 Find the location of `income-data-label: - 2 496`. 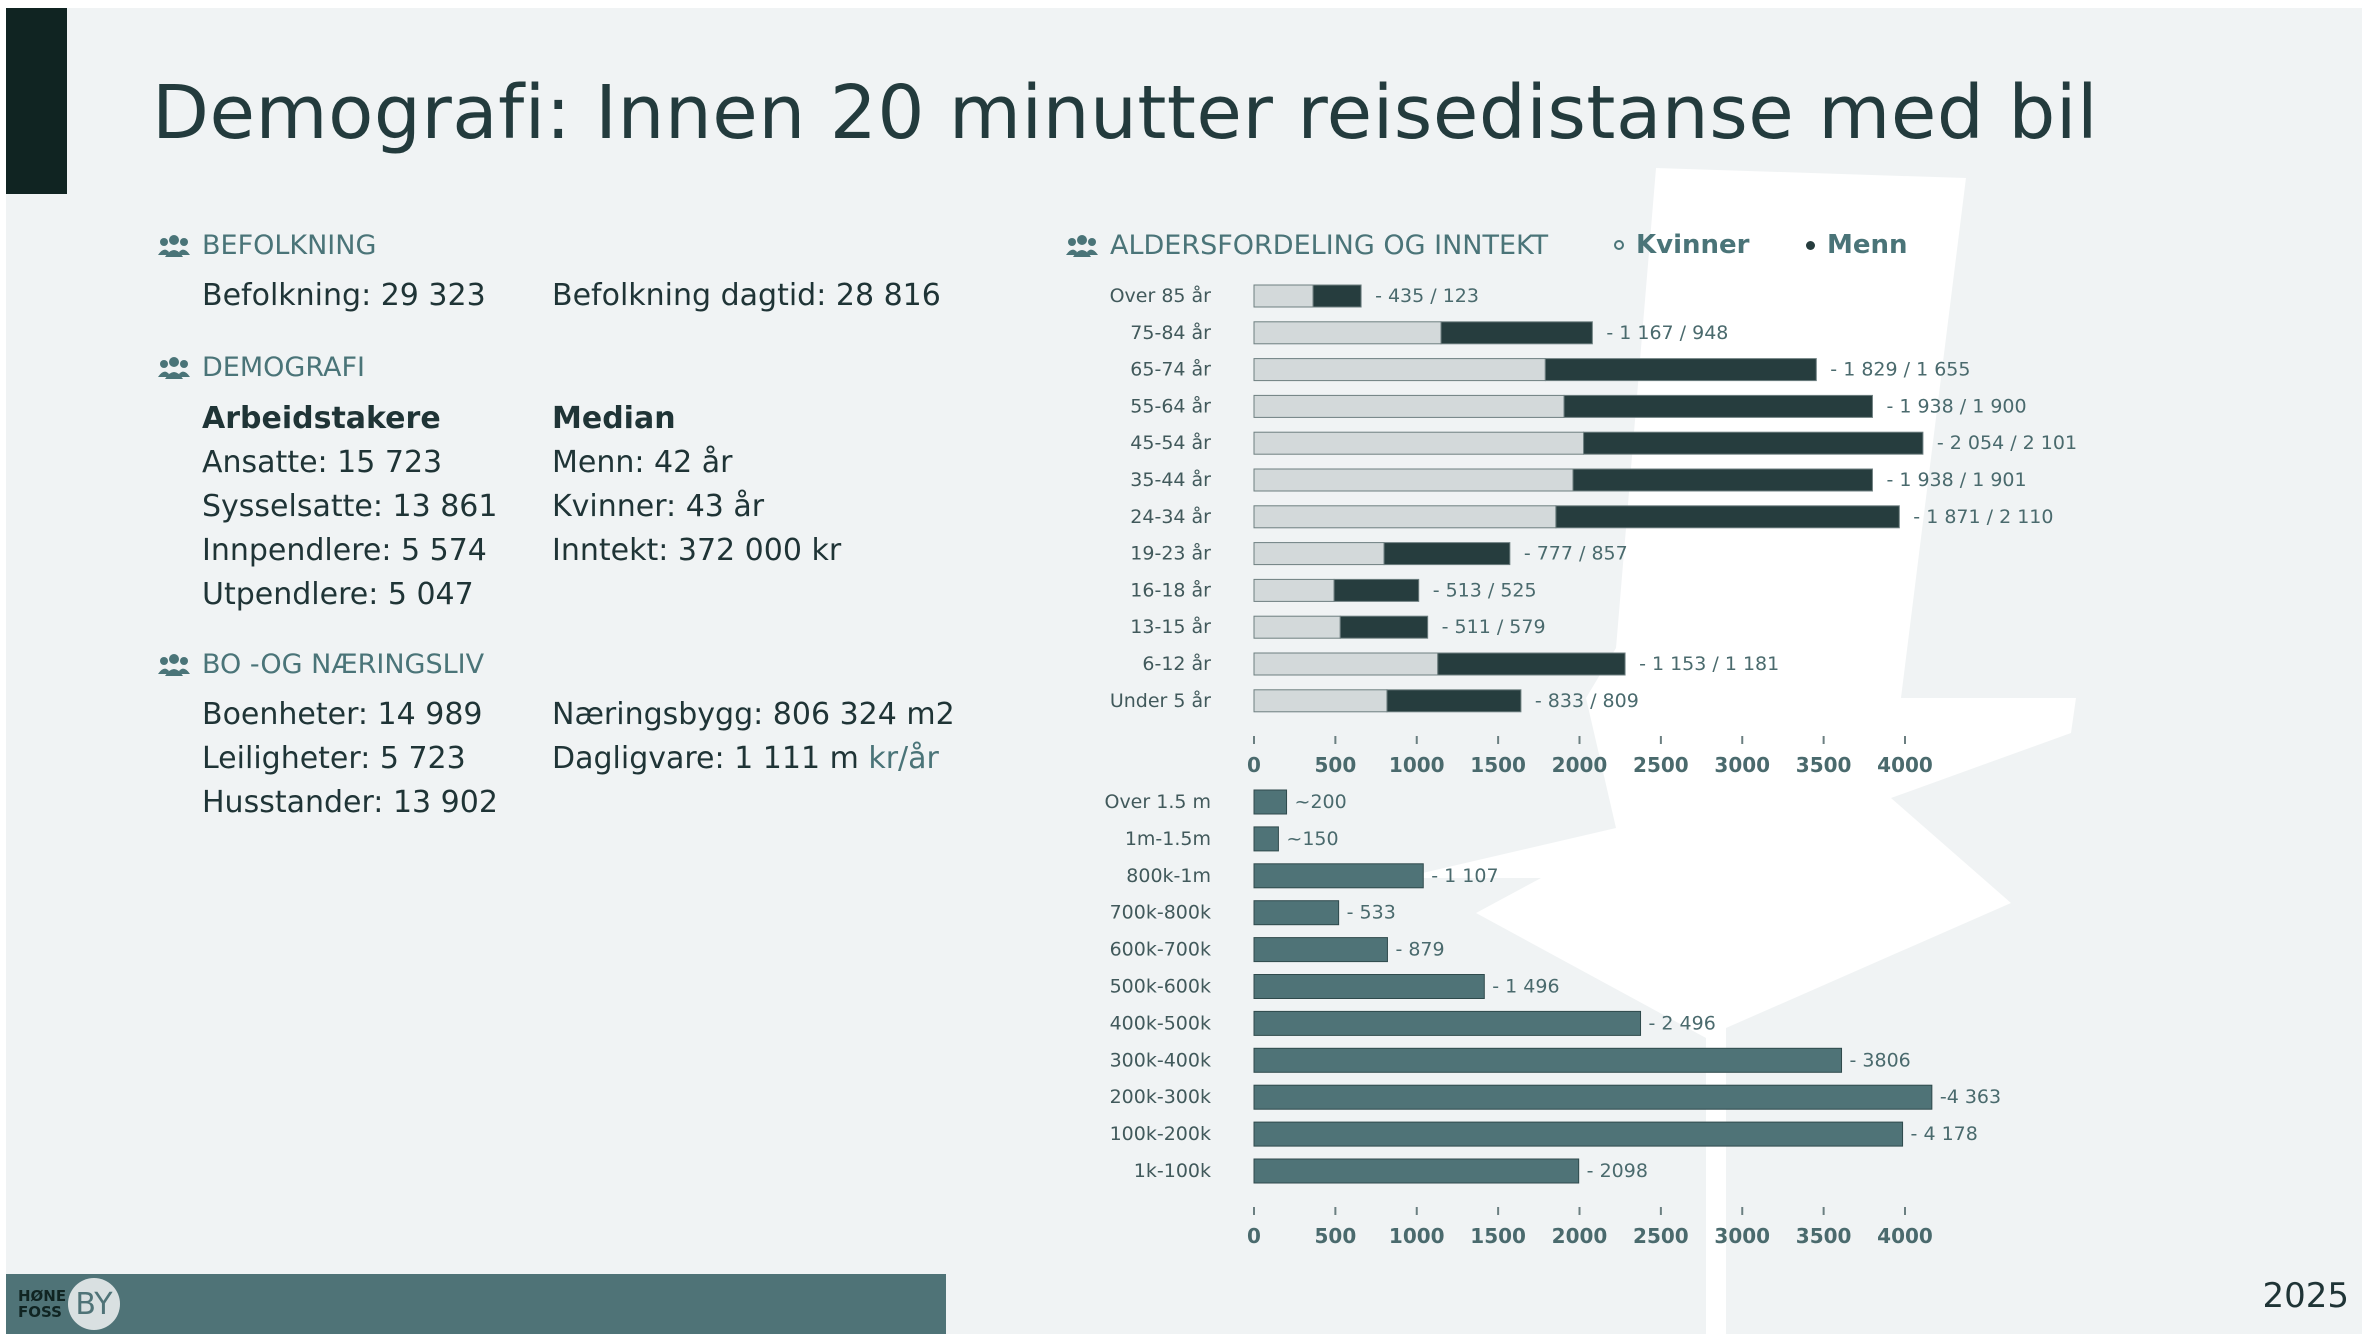

income-data-label: - 2 496 is located at coordinates (1682, 1023).